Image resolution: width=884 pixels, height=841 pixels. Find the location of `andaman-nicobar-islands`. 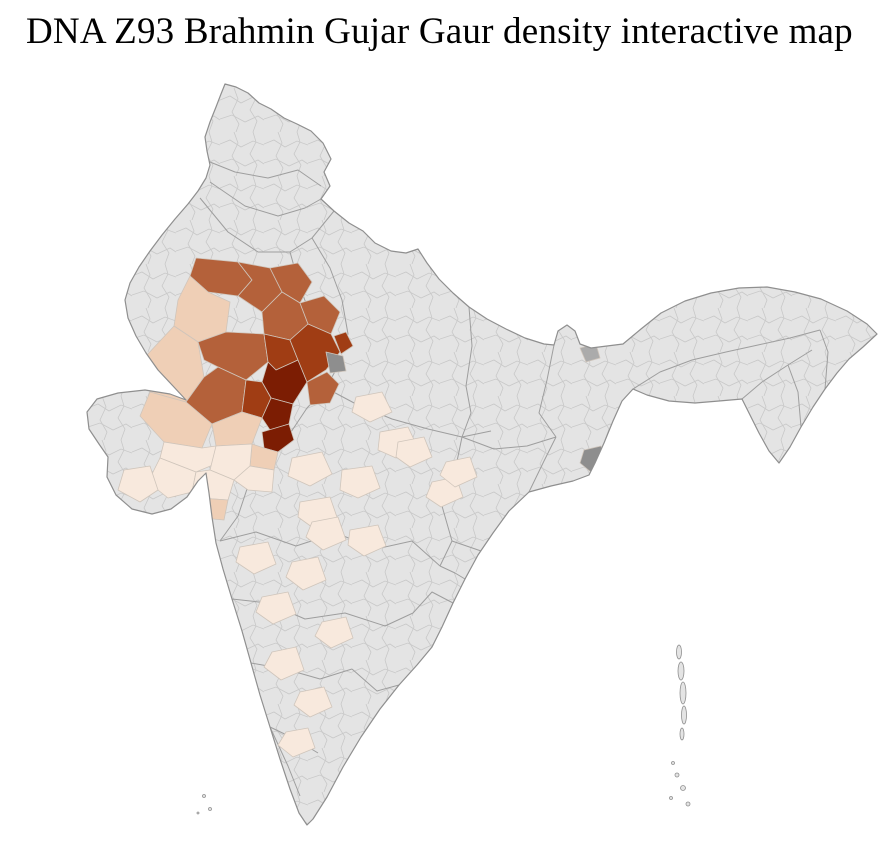

andaman-nicobar-islands is located at coordinates (680, 725).